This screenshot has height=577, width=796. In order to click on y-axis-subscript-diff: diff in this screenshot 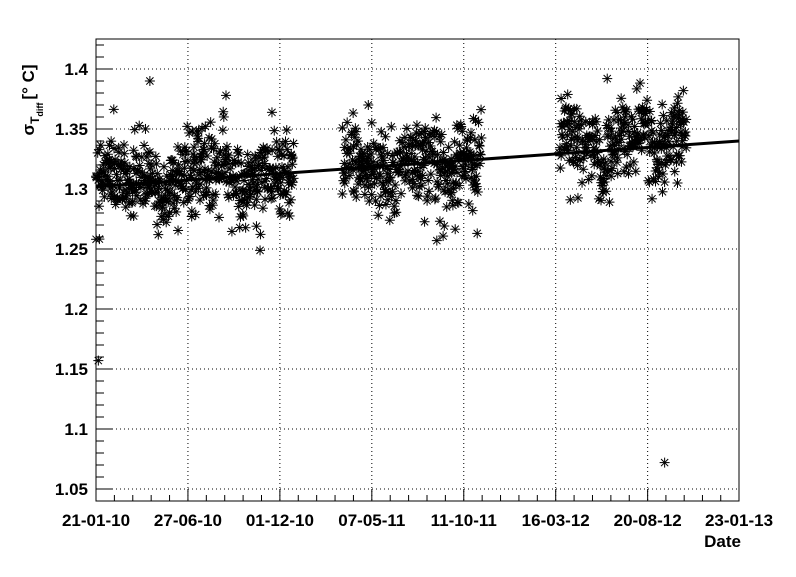, I will do `click(40, 109)`.